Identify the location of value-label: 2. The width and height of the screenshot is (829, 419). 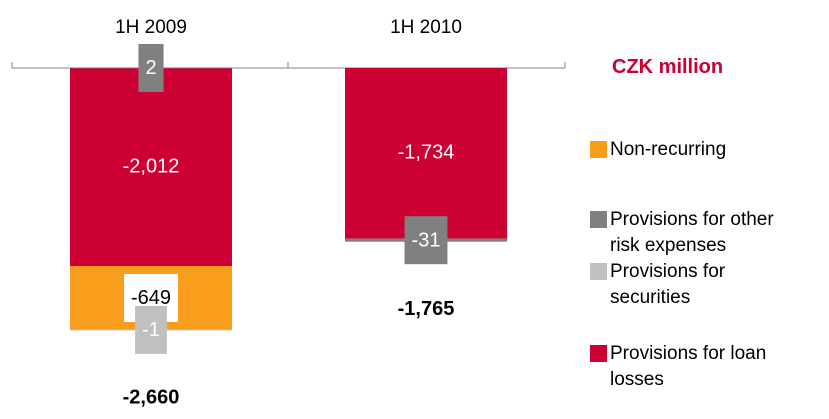
(150, 68).